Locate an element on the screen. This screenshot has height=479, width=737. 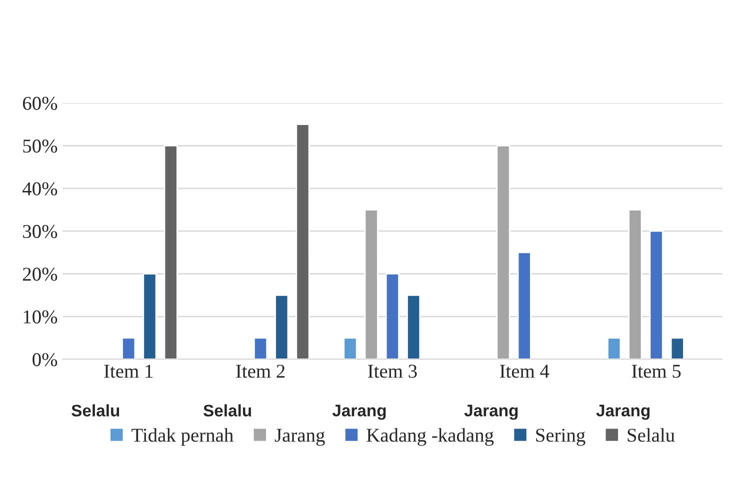
x-tick-label: Item 5 is located at coordinates (656, 371).